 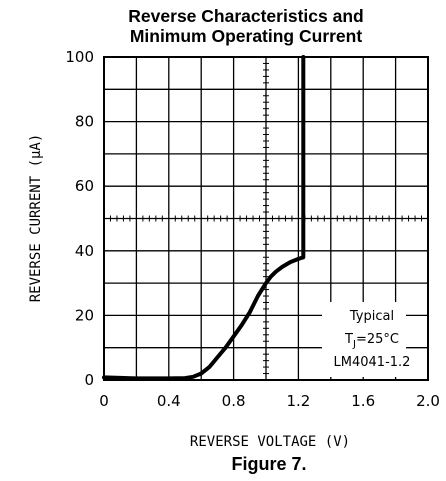 What do you see at coordinates (377, 339) in the screenshot?
I see `annotation-temperature-value: =25°C` at bounding box center [377, 339].